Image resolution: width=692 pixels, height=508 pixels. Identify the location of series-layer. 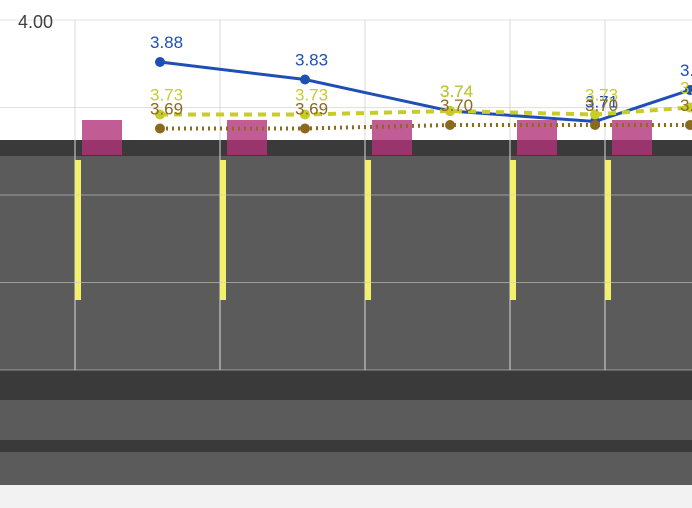
(423, 95).